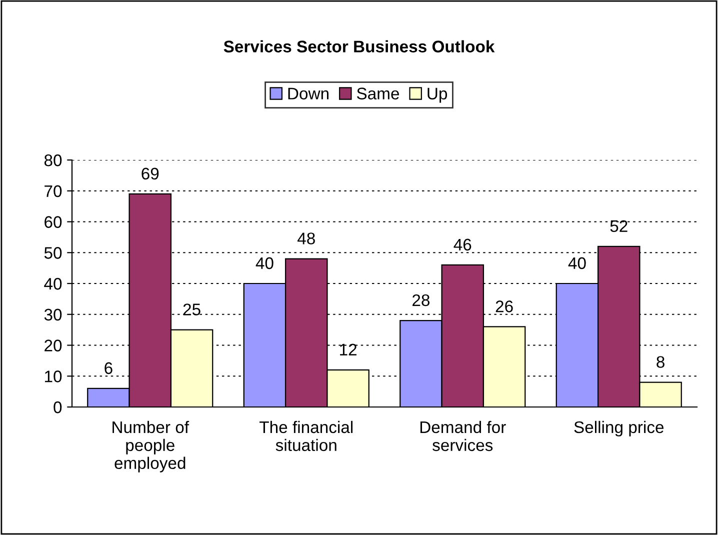 This screenshot has height=535, width=718. I want to click on y-tick-label: 70, so click(53, 191).